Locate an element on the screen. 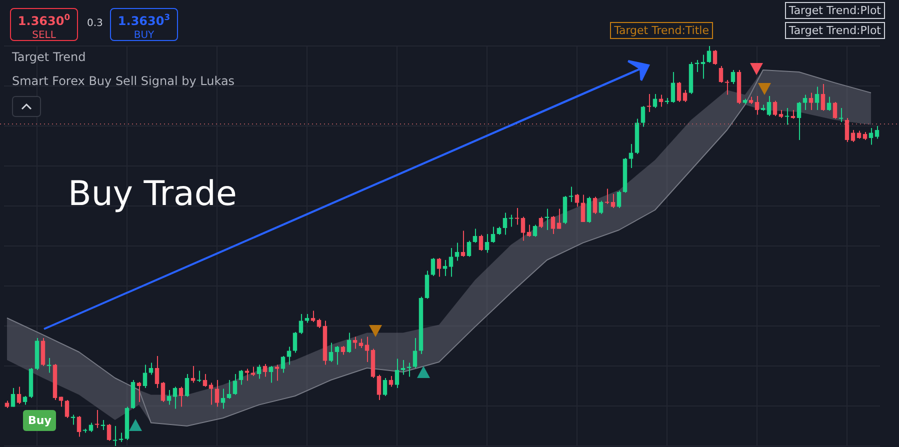 This screenshot has height=447, width=899. text: Target Trend:Title is located at coordinates (661, 30).